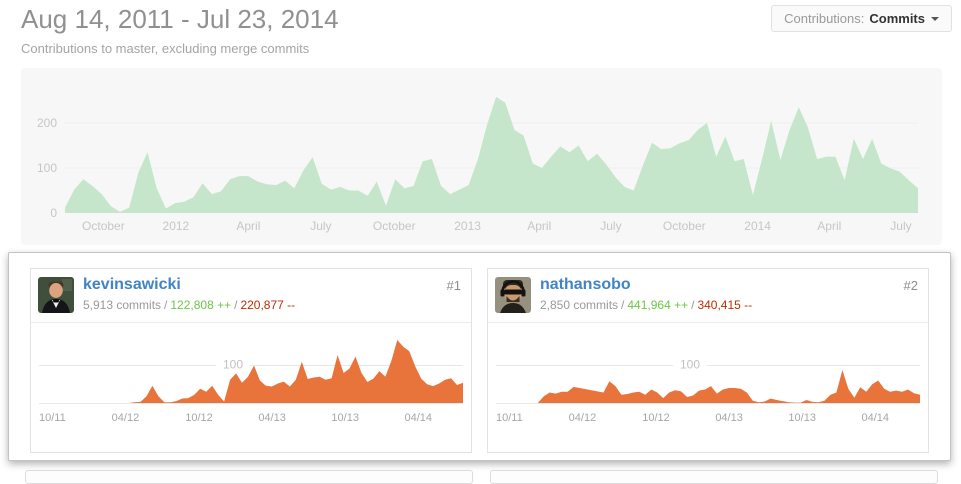  What do you see at coordinates (132, 284) in the screenshot?
I see `username-link: kevinsawicki` at bounding box center [132, 284].